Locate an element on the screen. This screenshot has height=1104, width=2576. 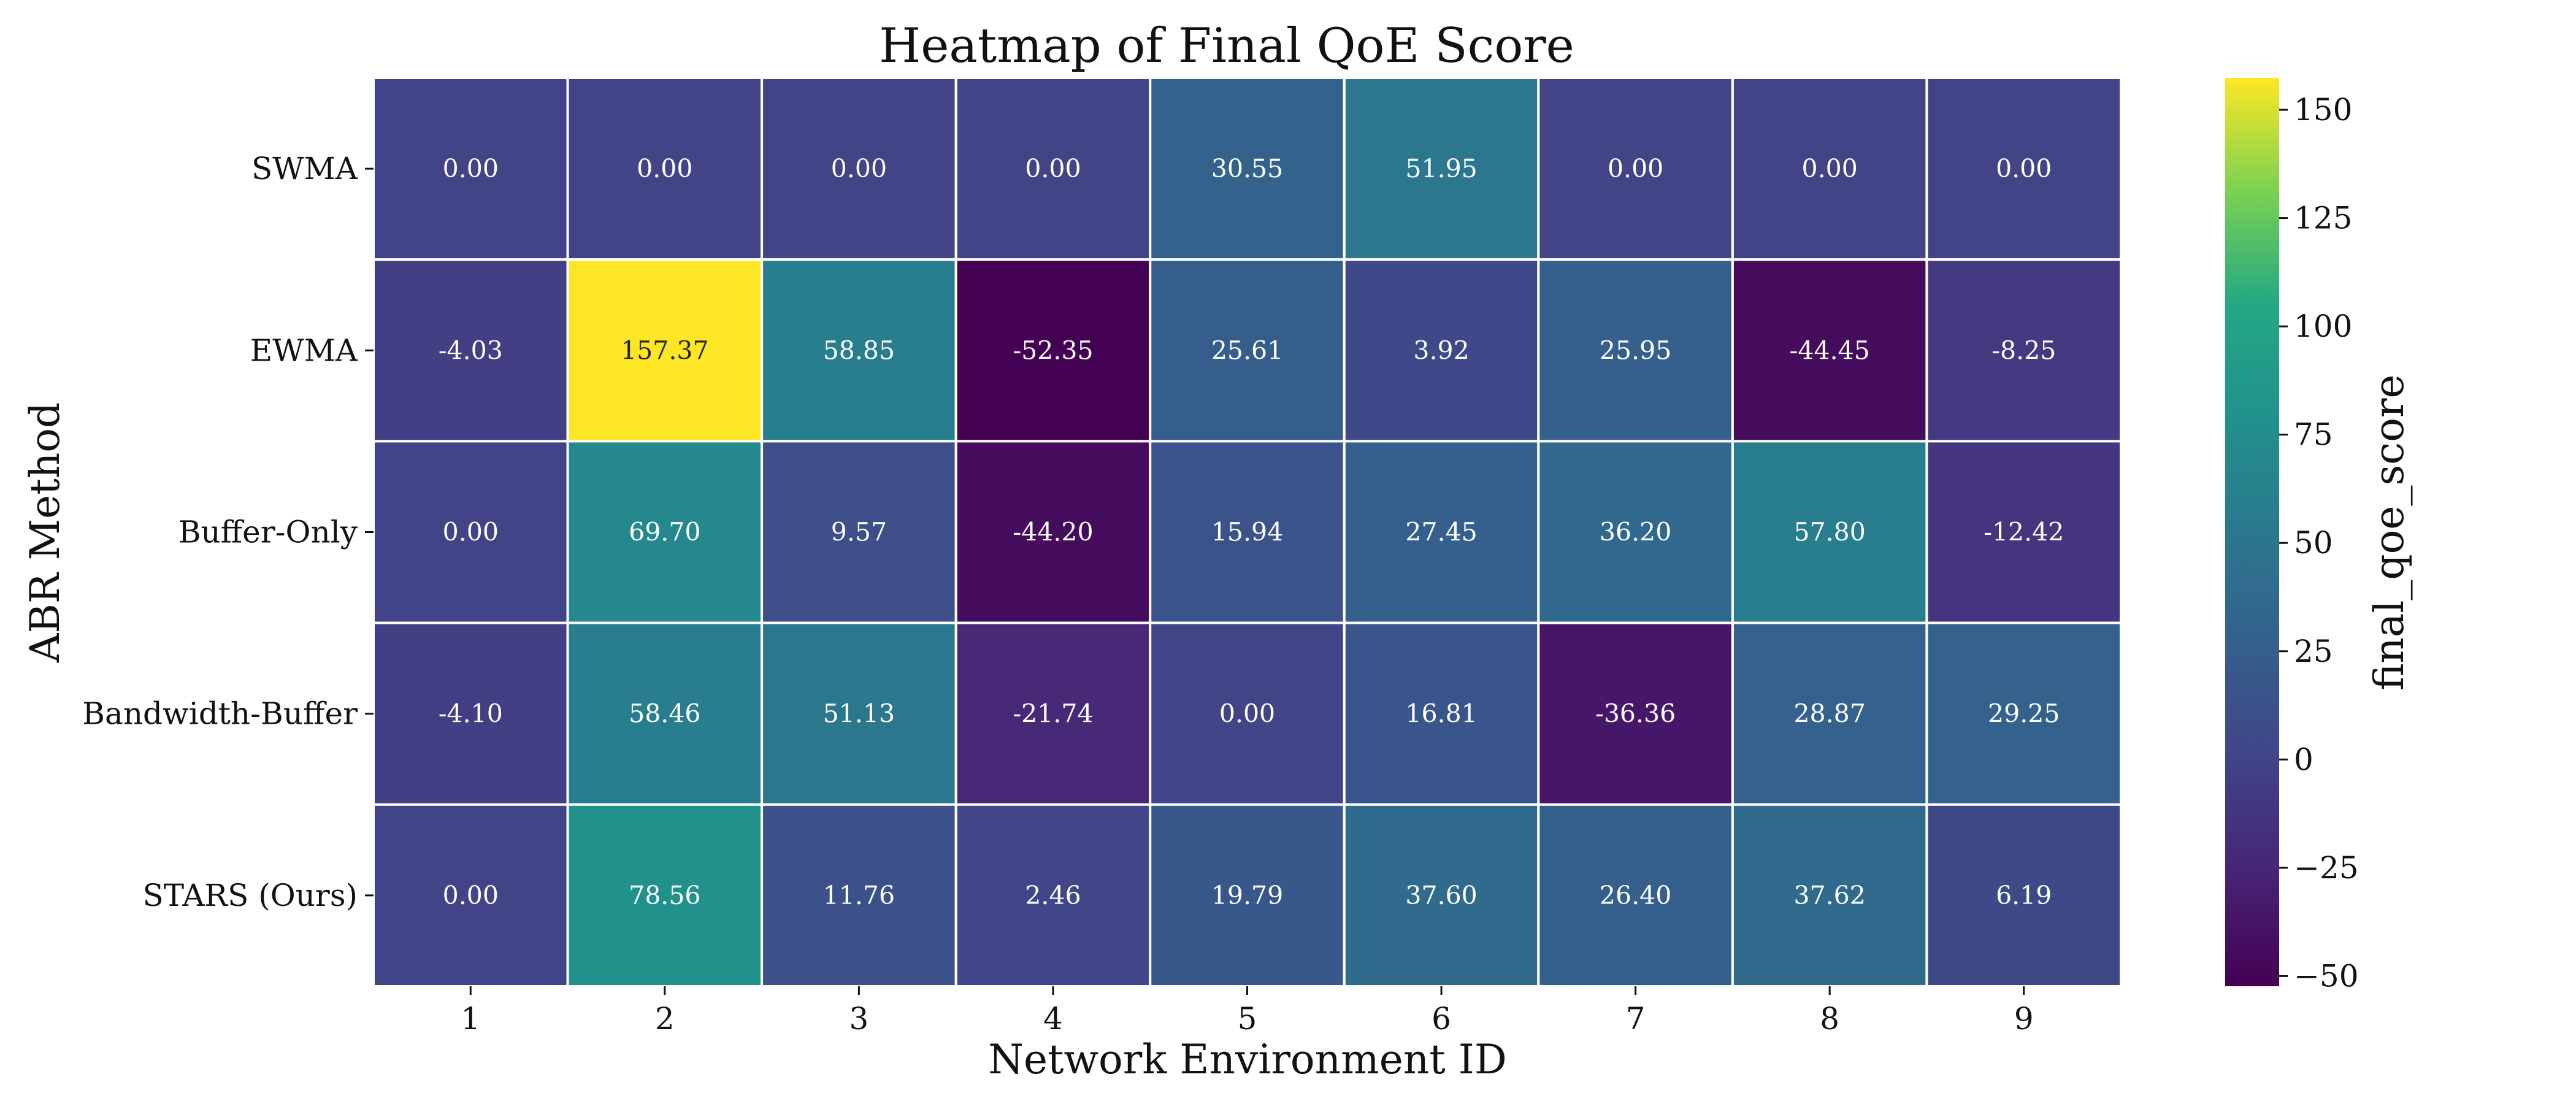
cell-value-label: 30.55 is located at coordinates (1247, 168).